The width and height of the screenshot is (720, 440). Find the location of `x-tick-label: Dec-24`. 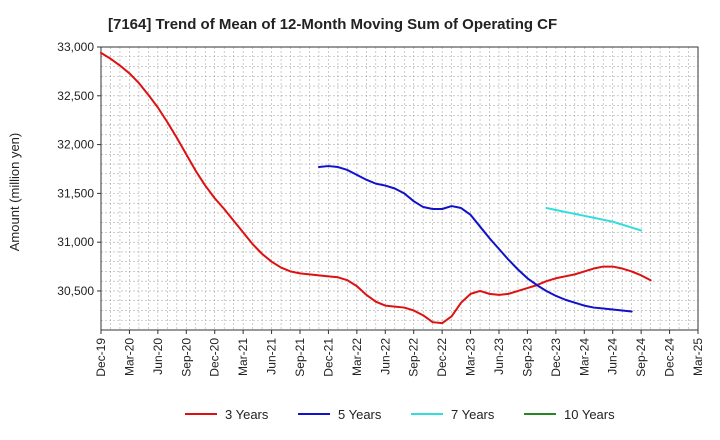

x-tick-label: Dec-24 is located at coordinates (670, 357).